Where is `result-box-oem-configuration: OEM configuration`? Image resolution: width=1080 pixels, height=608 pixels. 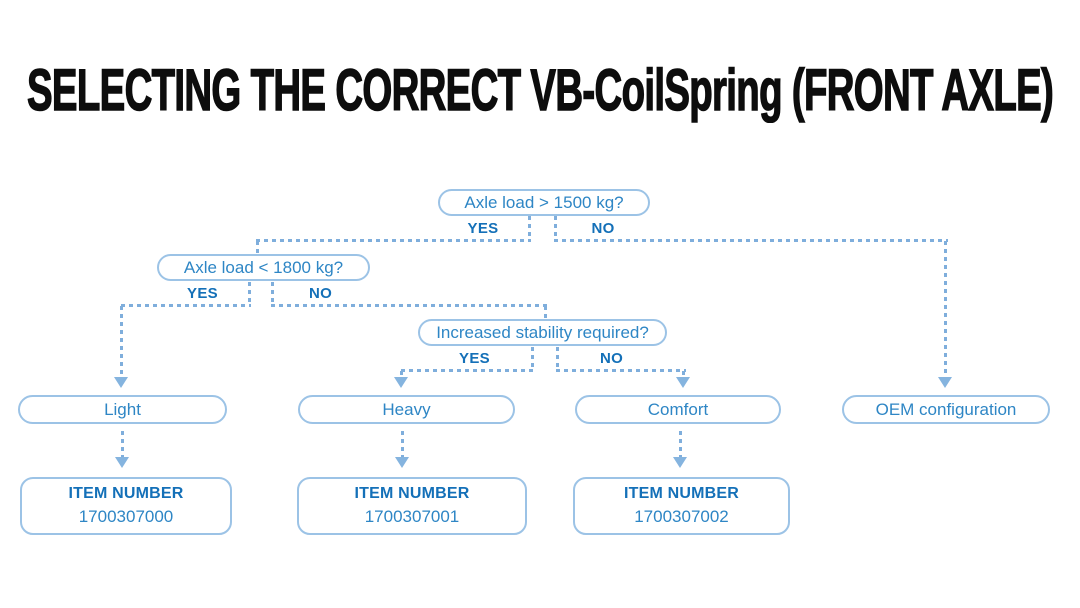 result-box-oem-configuration: OEM configuration is located at coordinates (946, 409).